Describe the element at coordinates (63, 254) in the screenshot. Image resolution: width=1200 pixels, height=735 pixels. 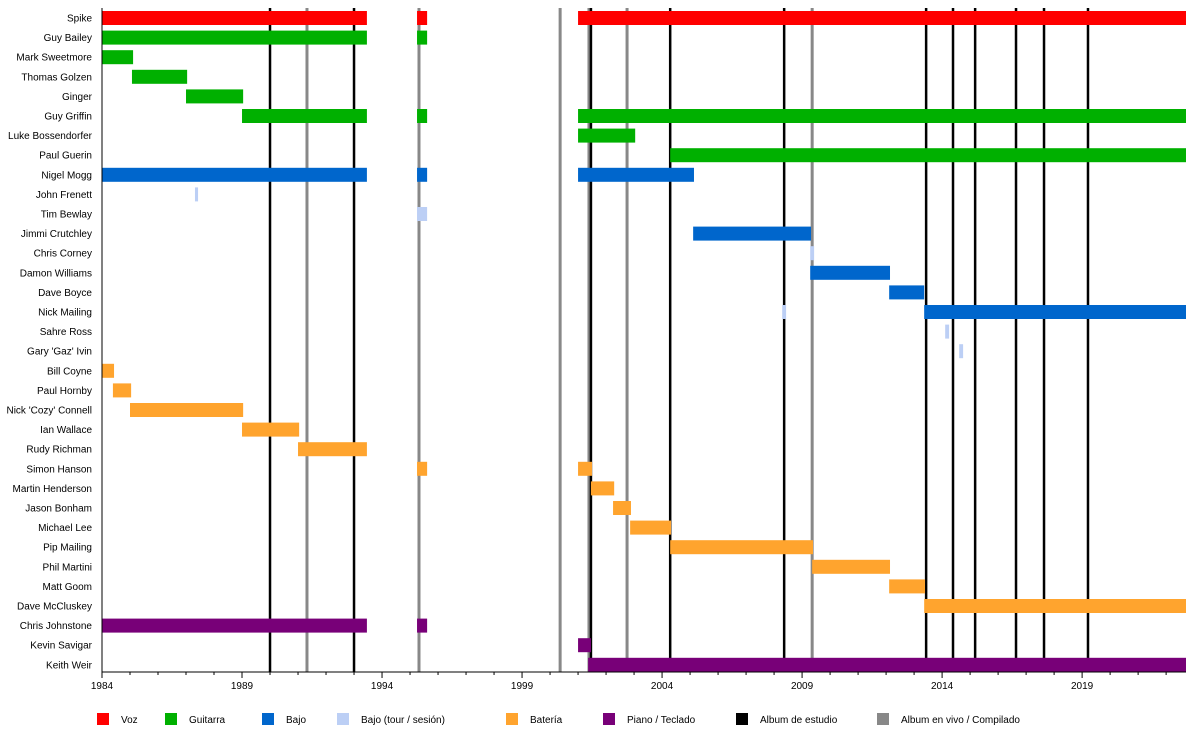
I see `member-label: Chris Corney` at that location.